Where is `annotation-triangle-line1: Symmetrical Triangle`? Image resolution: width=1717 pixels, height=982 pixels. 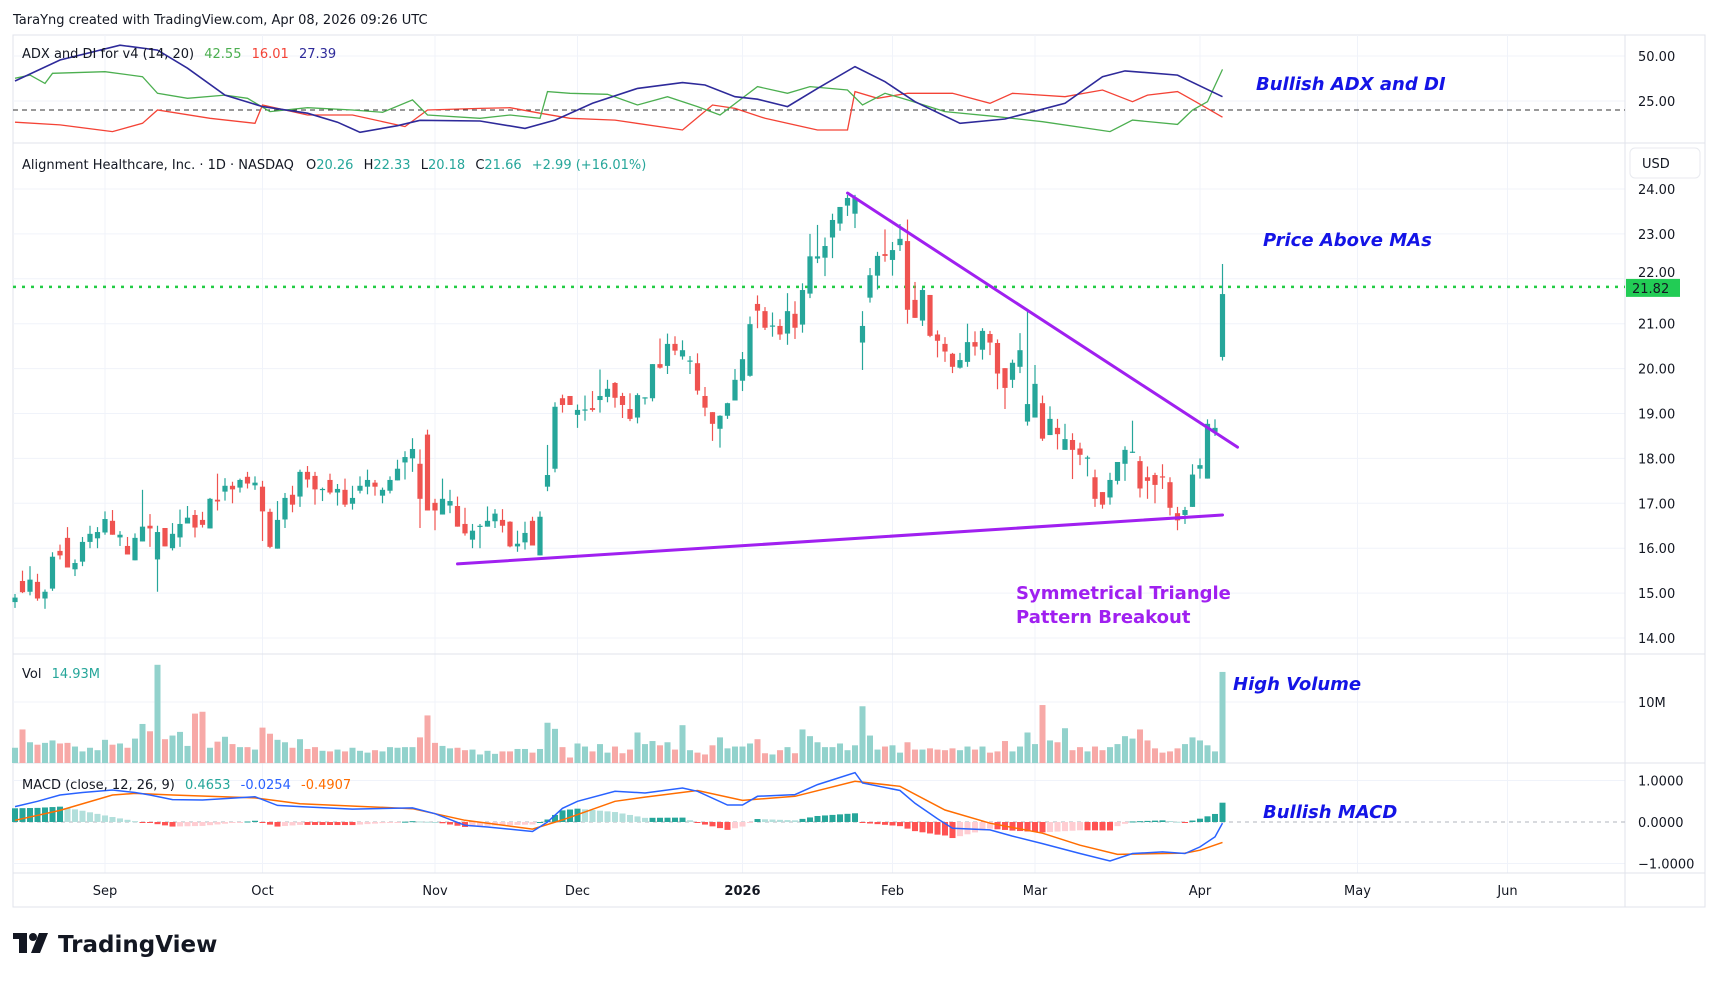 annotation-triangle-line1: Symmetrical Triangle is located at coordinates (1123, 593).